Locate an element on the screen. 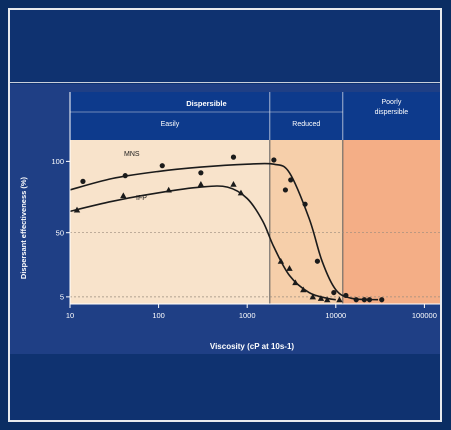  band-divider is located at coordinates (225, 82).